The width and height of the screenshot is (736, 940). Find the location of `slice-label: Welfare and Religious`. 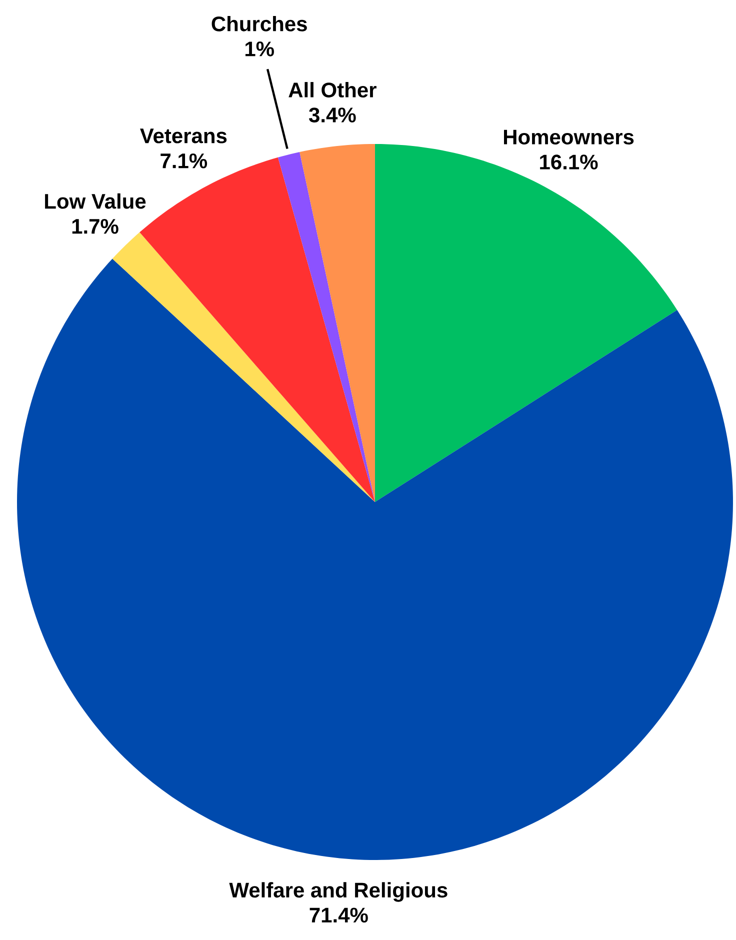

slice-label: Welfare and Religious is located at coordinates (338, 892).